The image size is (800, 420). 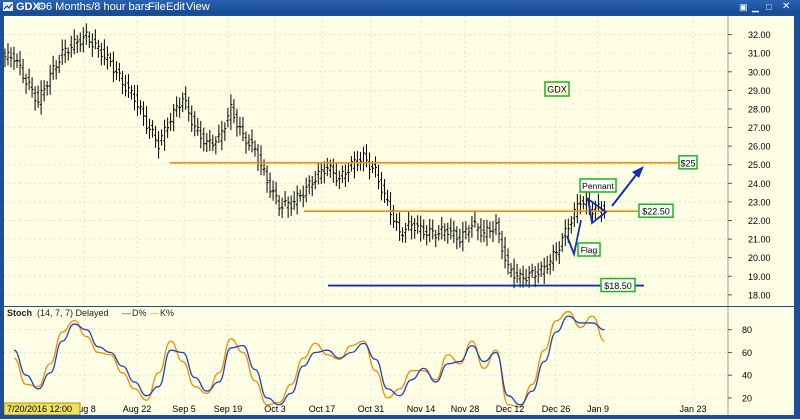 I want to click on pennant-shape, so click(x=597, y=210).